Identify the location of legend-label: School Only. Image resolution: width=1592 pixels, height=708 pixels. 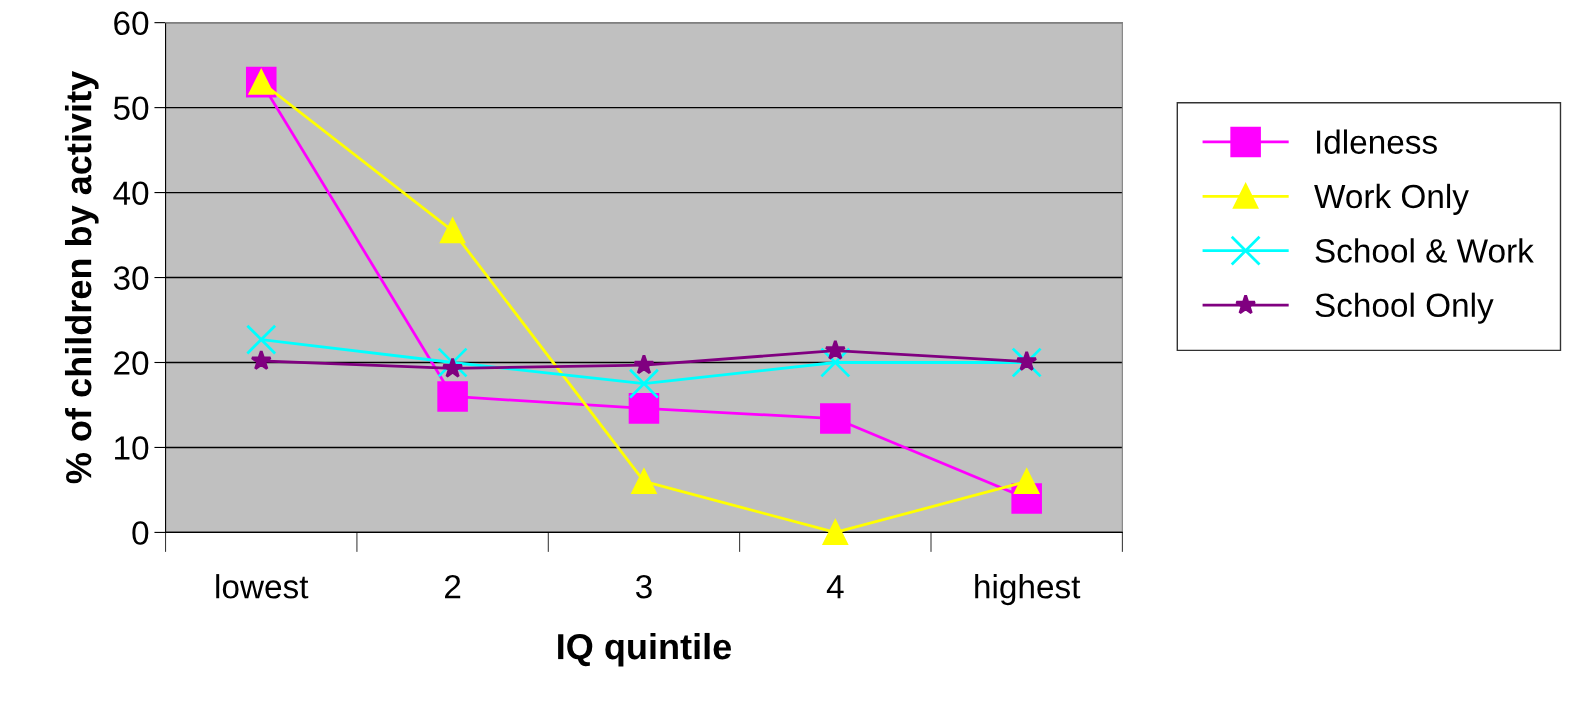
(1404, 308).